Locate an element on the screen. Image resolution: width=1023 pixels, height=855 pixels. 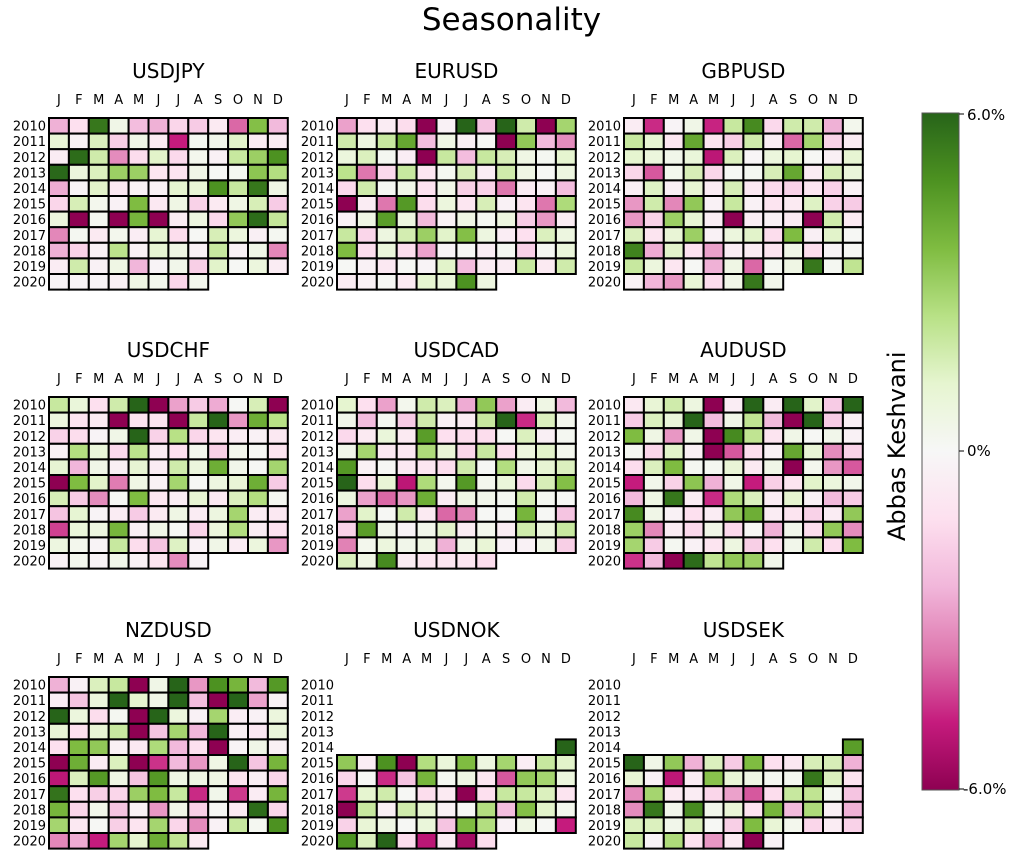
month-label: F is located at coordinates (653, 659).